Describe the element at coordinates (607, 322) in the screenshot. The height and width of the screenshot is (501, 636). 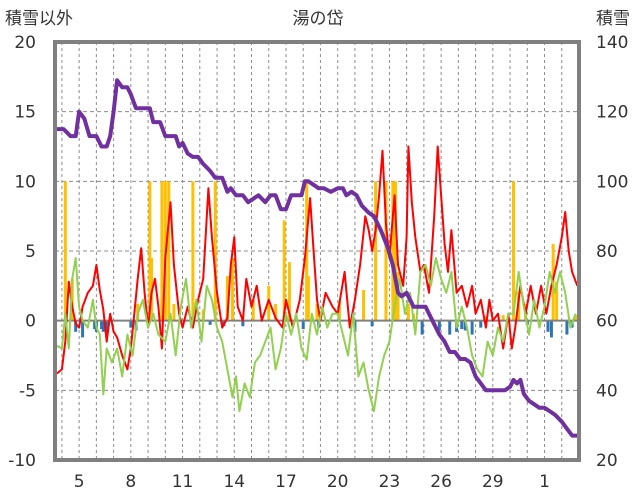
I see `y-right-tick: 60` at that location.